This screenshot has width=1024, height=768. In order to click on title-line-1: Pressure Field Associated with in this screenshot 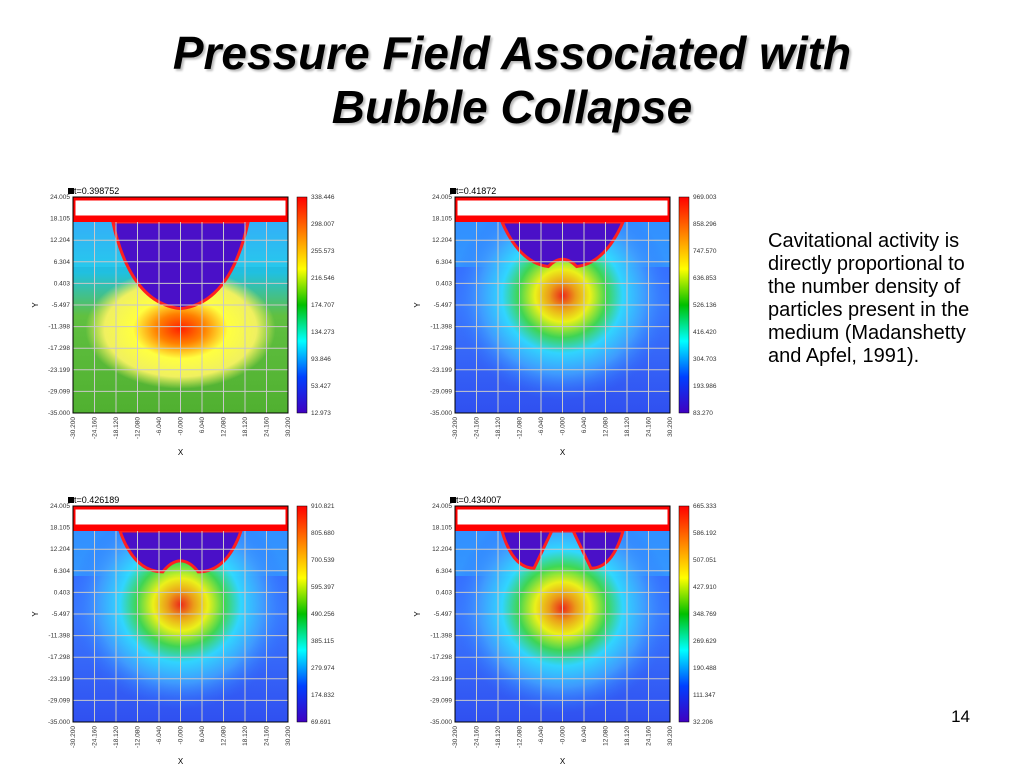, I will do `click(512, 53)`.